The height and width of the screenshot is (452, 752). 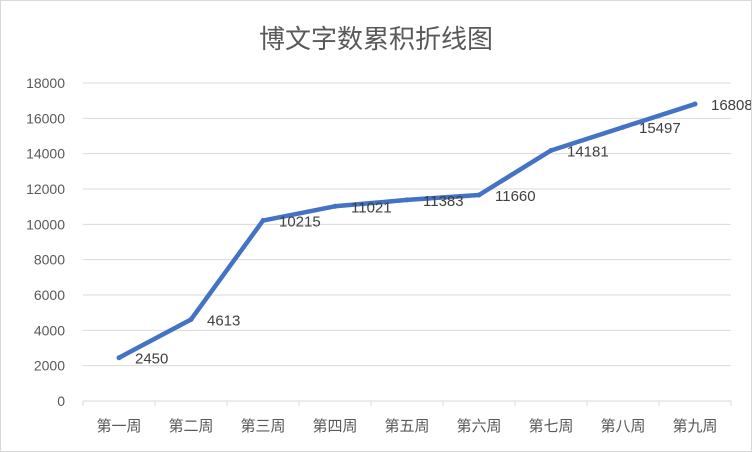 I want to click on x-tick-label: 第二周, so click(x=190, y=426).